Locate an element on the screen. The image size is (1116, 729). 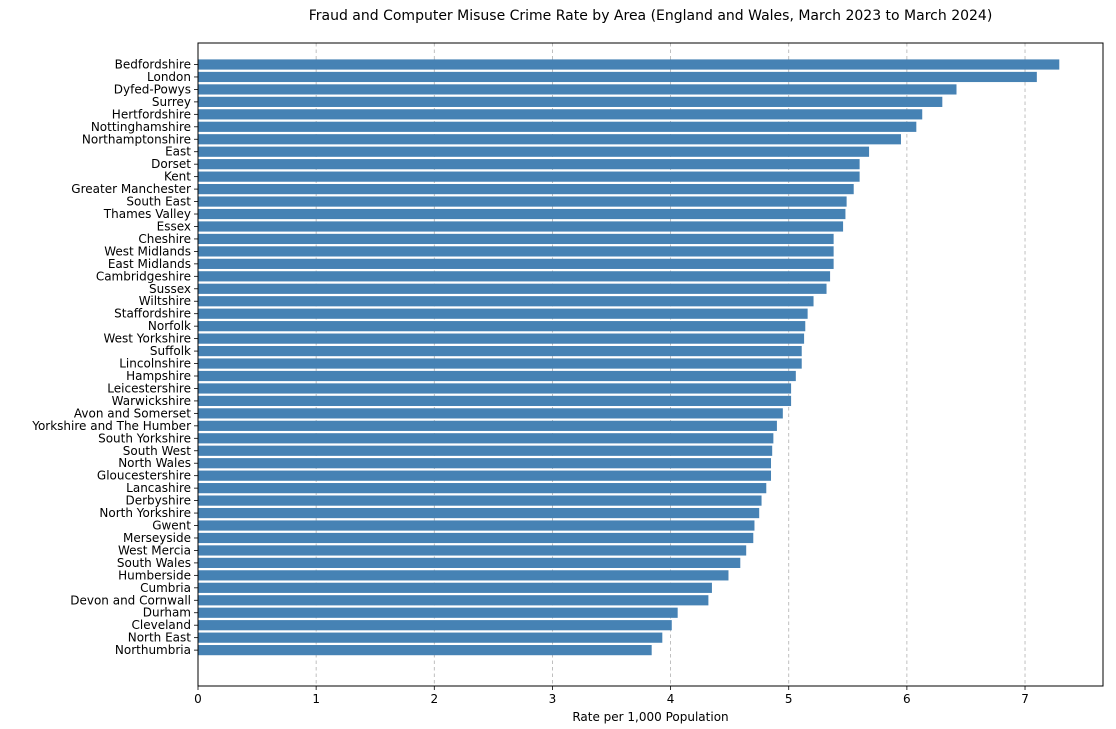
x-tick-label: 2 is located at coordinates (434, 699).